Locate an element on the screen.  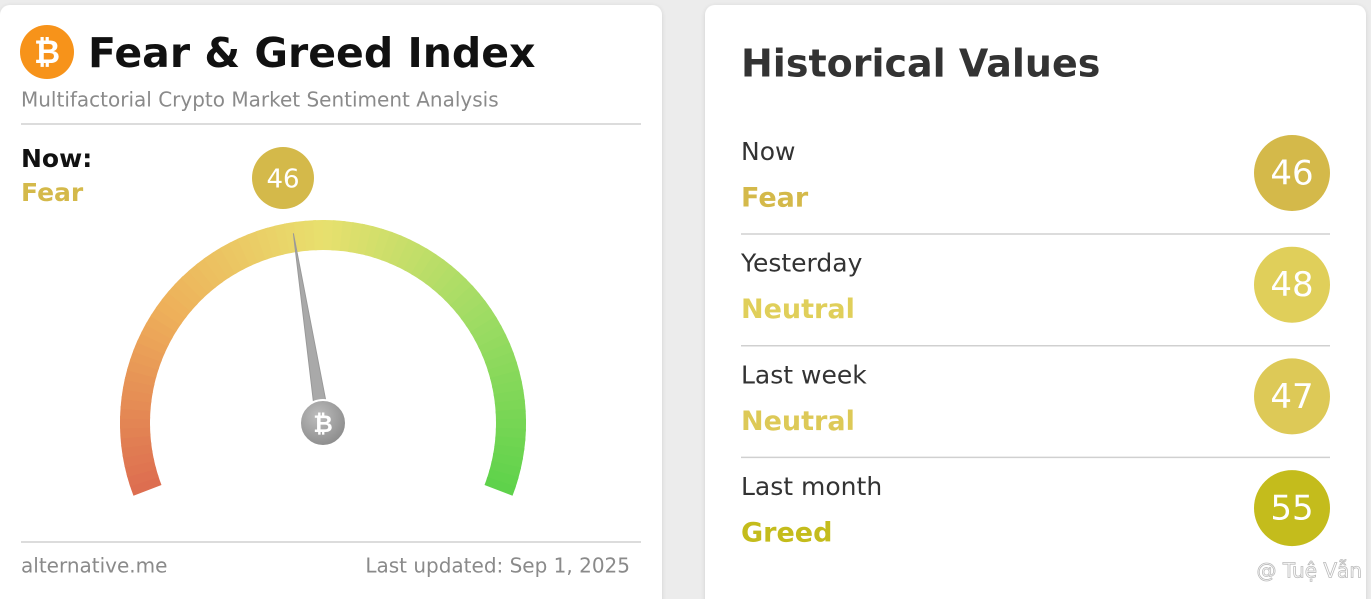
historical-title: Historical Values is located at coordinates (920, 64).